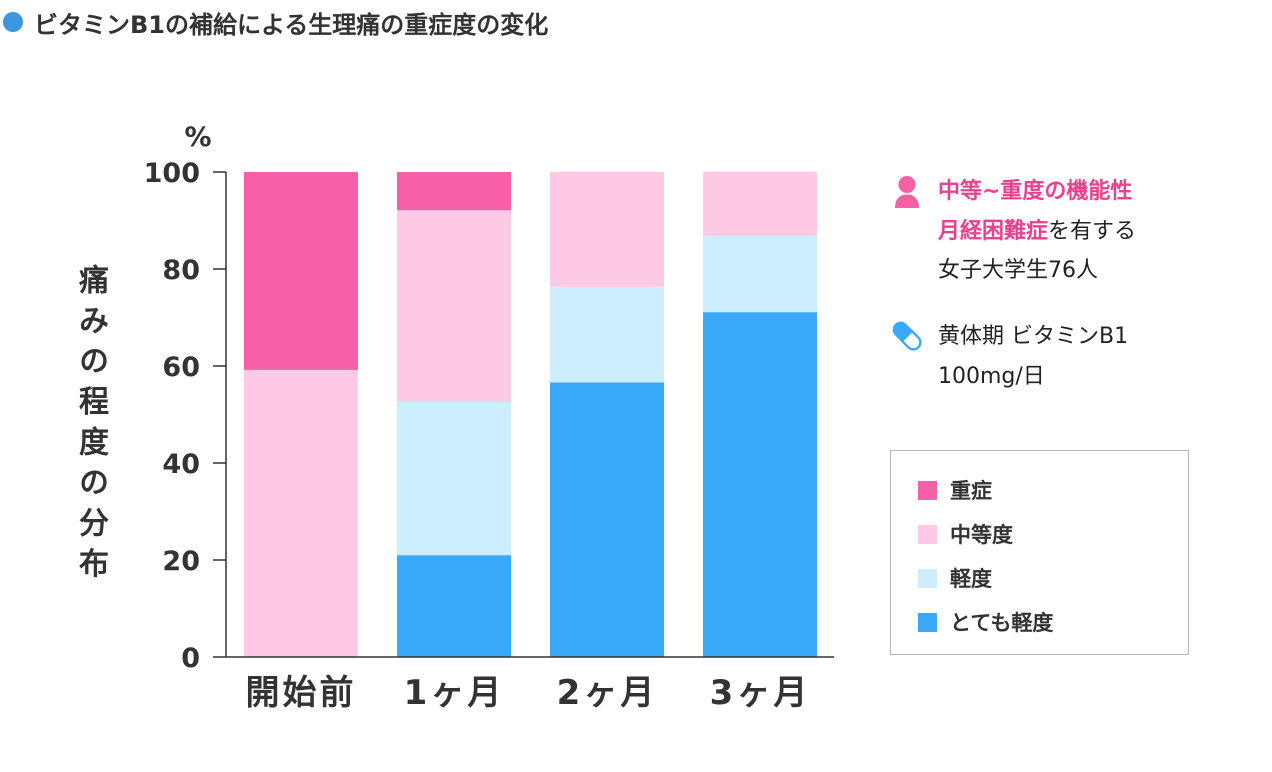 The height and width of the screenshot is (772, 1272). Describe the element at coordinates (927, 490) in the screenshot. I see `legend-swatch-severe` at that location.